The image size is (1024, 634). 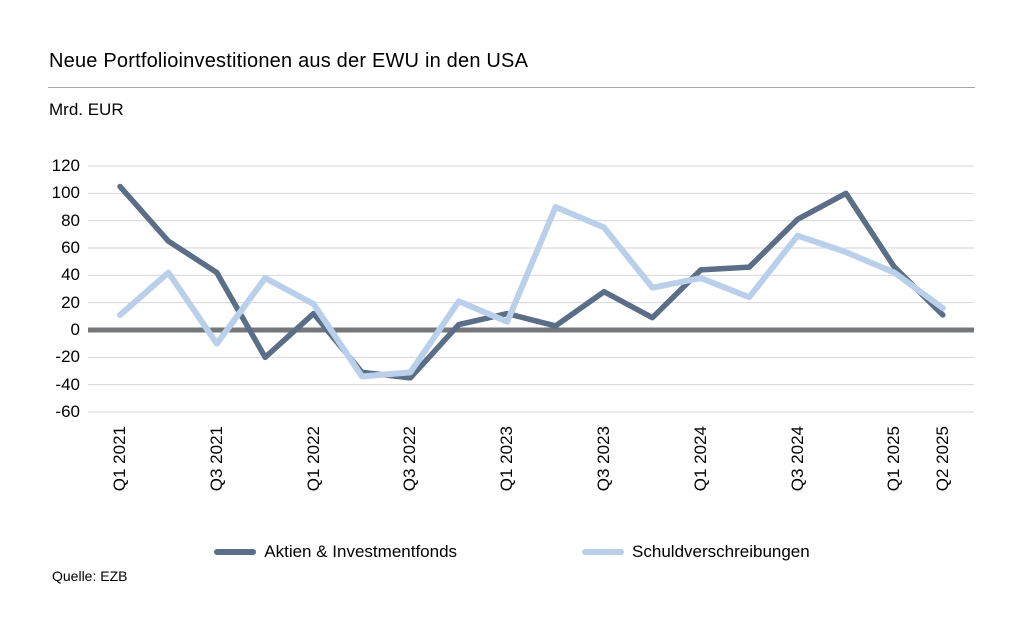 What do you see at coordinates (942, 459) in the screenshot?
I see `x-tick-label: Q2 2025` at bounding box center [942, 459].